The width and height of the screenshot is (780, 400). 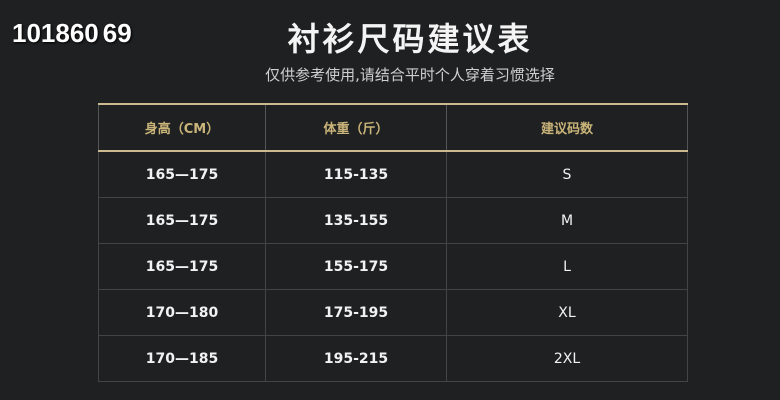 I want to click on cell-size: S, so click(x=567, y=174).